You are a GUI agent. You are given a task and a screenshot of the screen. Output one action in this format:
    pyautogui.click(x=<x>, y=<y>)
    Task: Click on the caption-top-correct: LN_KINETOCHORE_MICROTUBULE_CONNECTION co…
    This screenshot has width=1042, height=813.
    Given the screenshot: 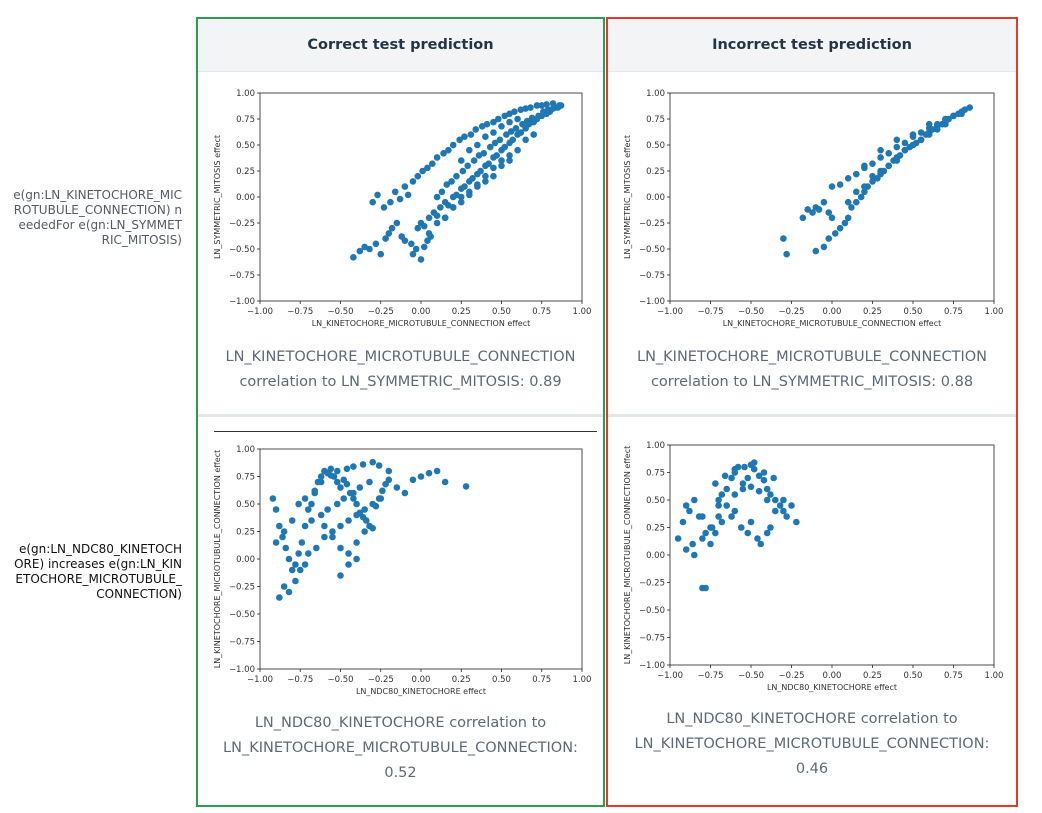 What is the action you would take?
    pyautogui.click(x=400, y=370)
    